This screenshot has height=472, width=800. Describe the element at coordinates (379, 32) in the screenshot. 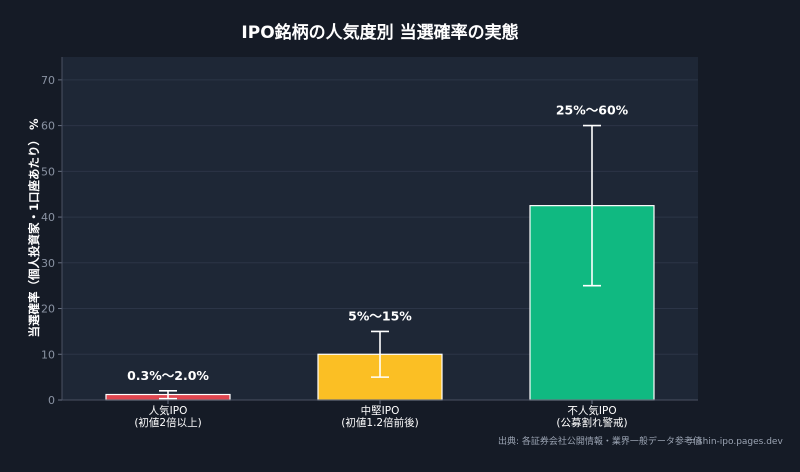

I see `chart-title: IPO銘柄の人気度別 当選確率の実態` at that location.